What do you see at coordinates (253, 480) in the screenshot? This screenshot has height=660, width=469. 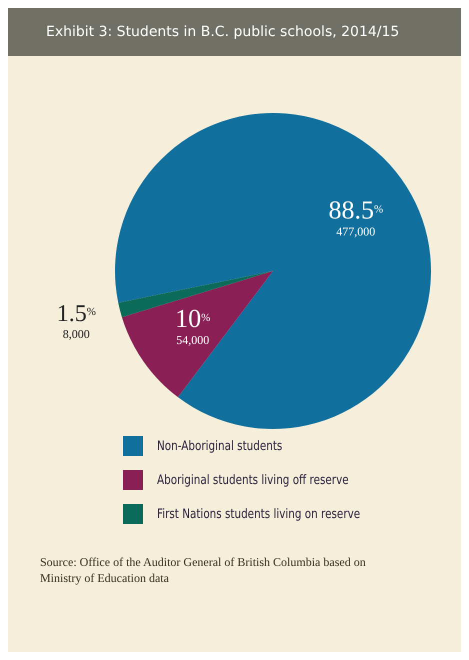 I see `legend-label: Aboriginal students living off reserve` at bounding box center [253, 480].